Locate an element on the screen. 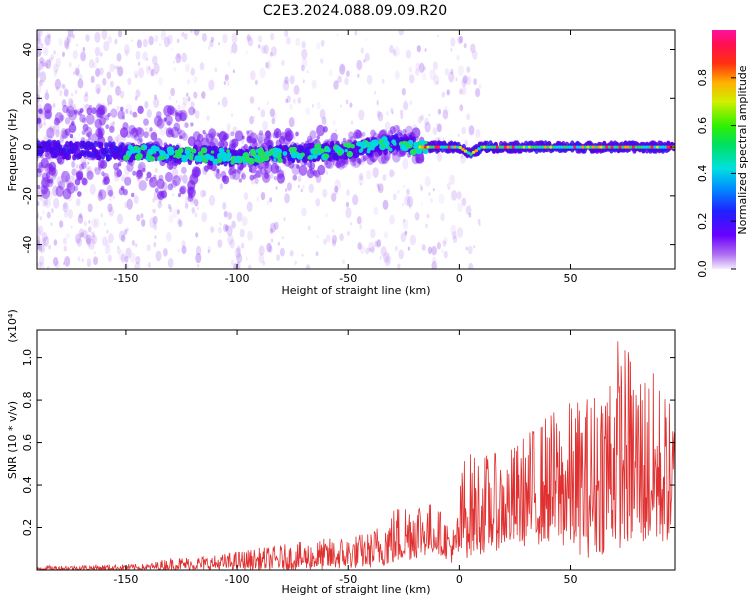 This screenshot has height=600, width=750. colorbar-gradient is located at coordinates (724, 149).